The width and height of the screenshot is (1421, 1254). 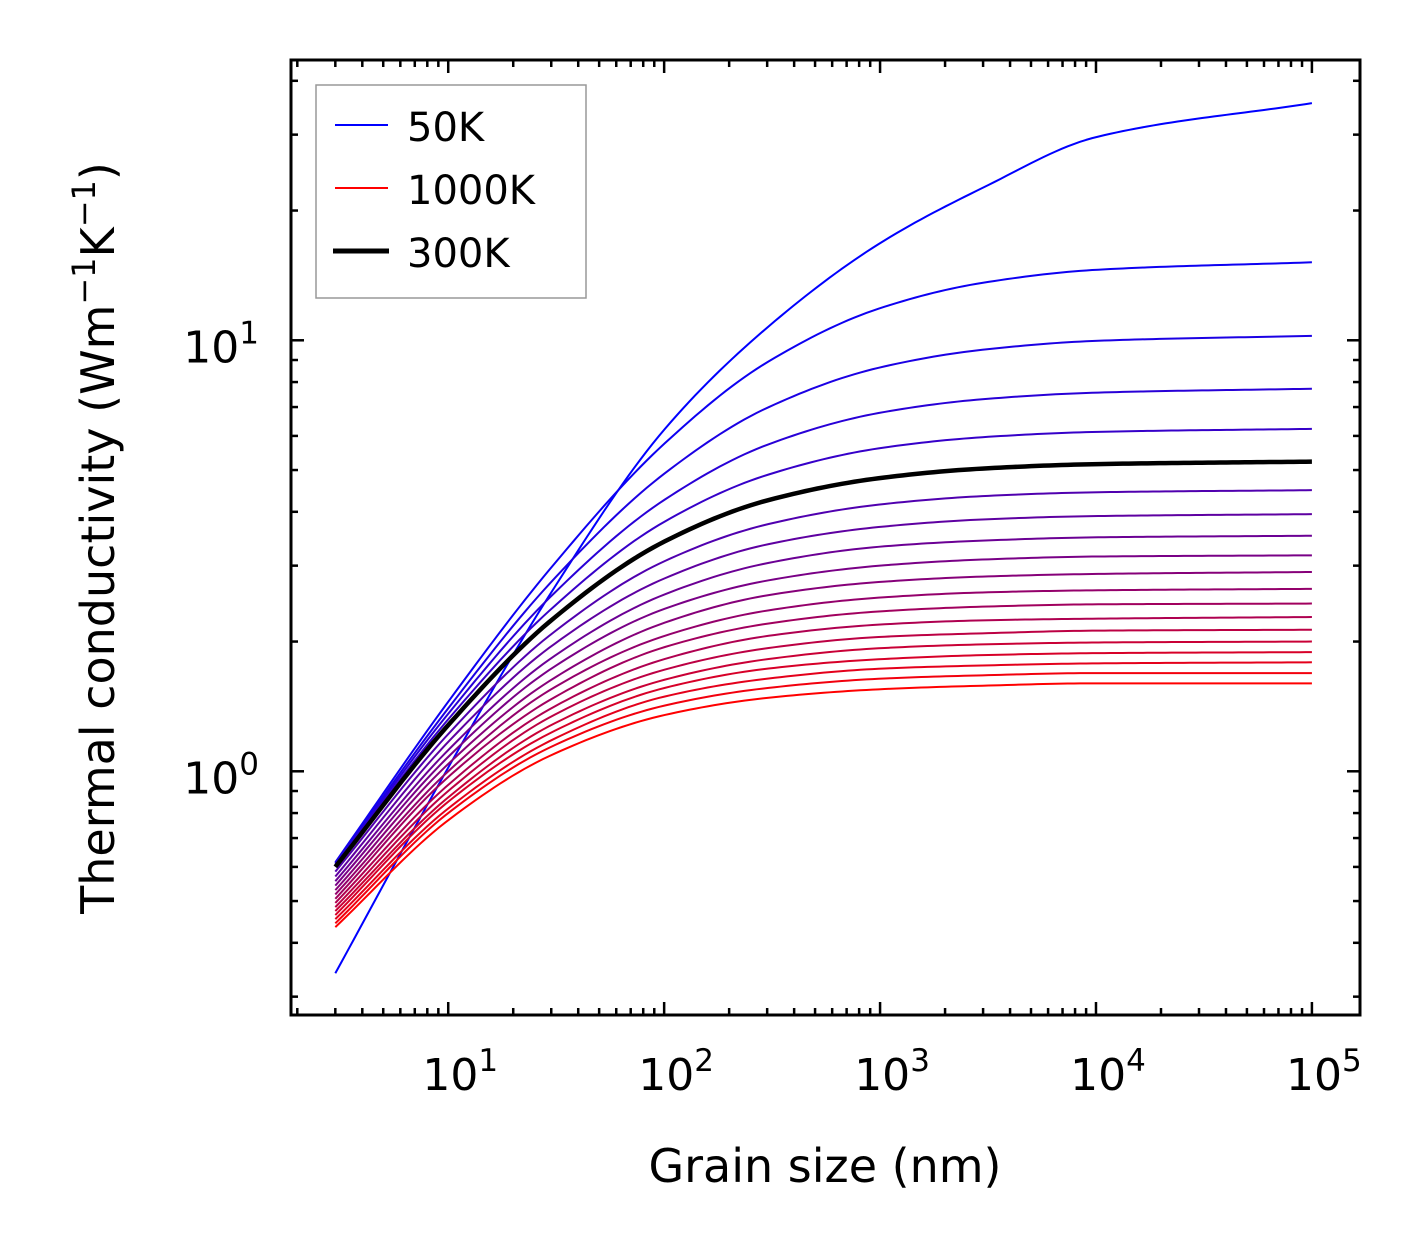 I want to click on y-tick-label-0: 10⁰, so click(x=221, y=775).